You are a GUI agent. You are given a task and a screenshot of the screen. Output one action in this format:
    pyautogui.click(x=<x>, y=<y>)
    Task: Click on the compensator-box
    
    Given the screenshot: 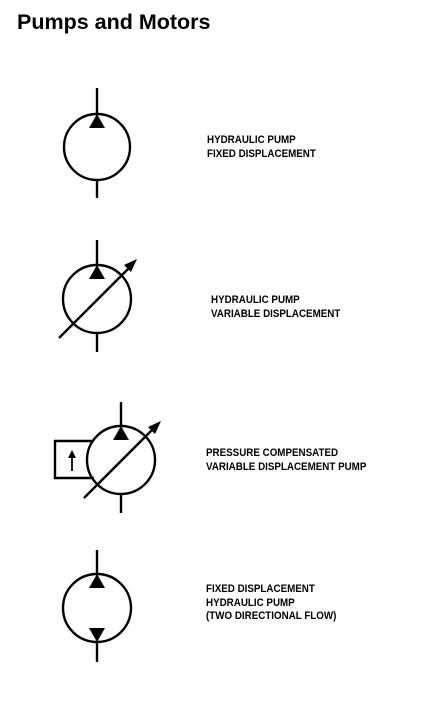 What is the action you would take?
    pyautogui.click(x=73, y=459)
    